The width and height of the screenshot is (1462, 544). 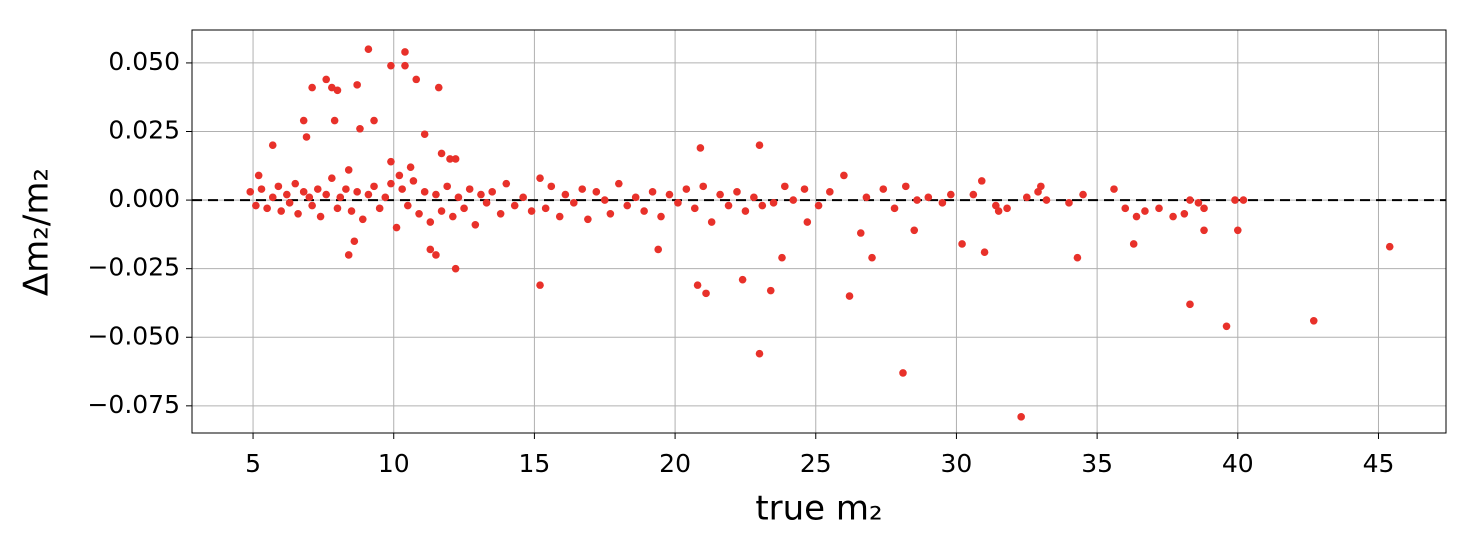 What do you see at coordinates (133, 404) in the screenshot?
I see `y-tick-label: −0.075` at bounding box center [133, 404].